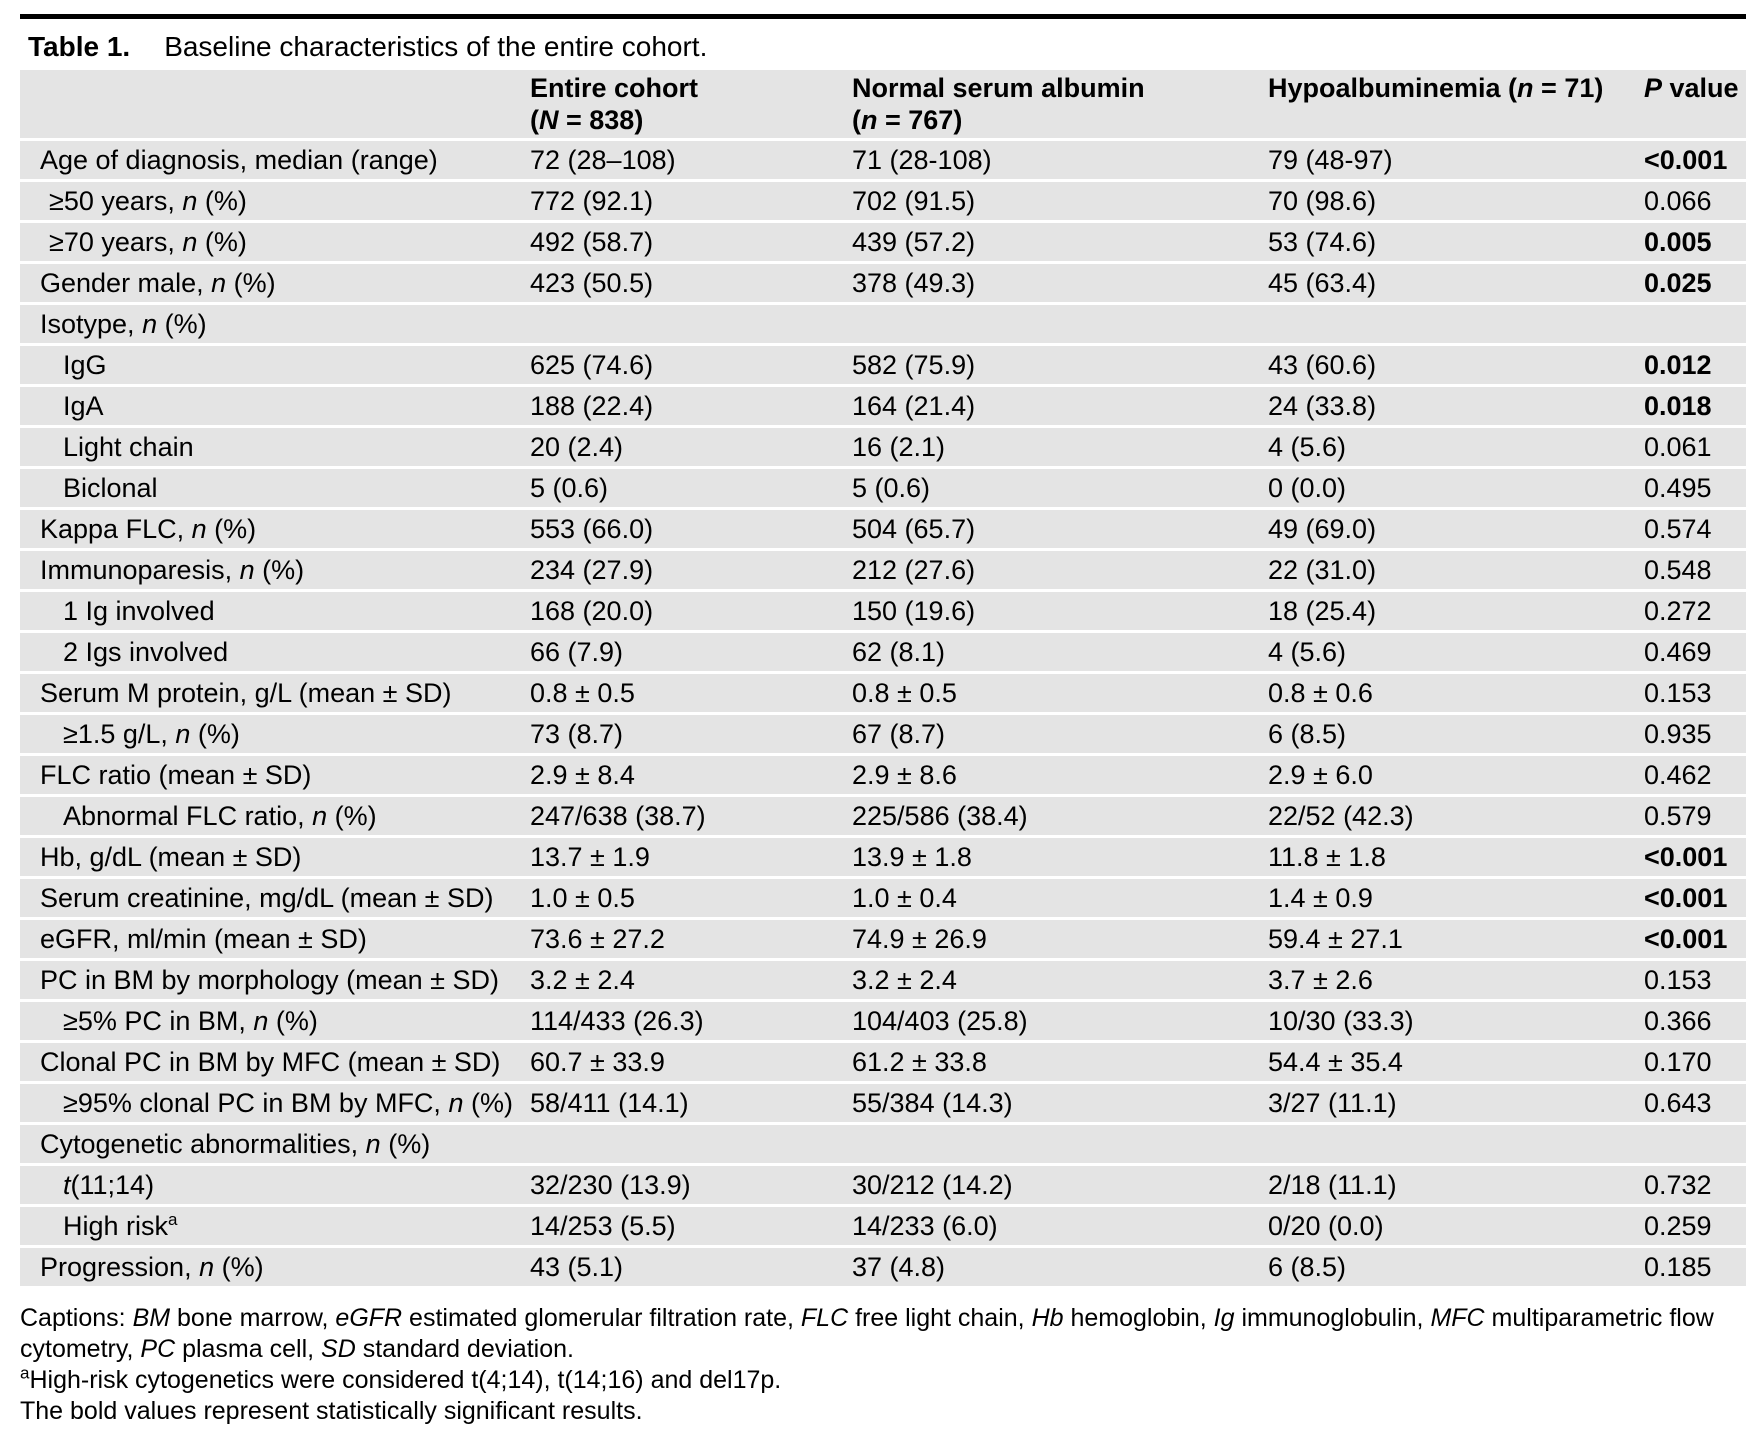 The image size is (1760, 1456). Describe the element at coordinates (1060, 406) in the screenshot. I see `value-cell: 164 (21.4)` at that location.